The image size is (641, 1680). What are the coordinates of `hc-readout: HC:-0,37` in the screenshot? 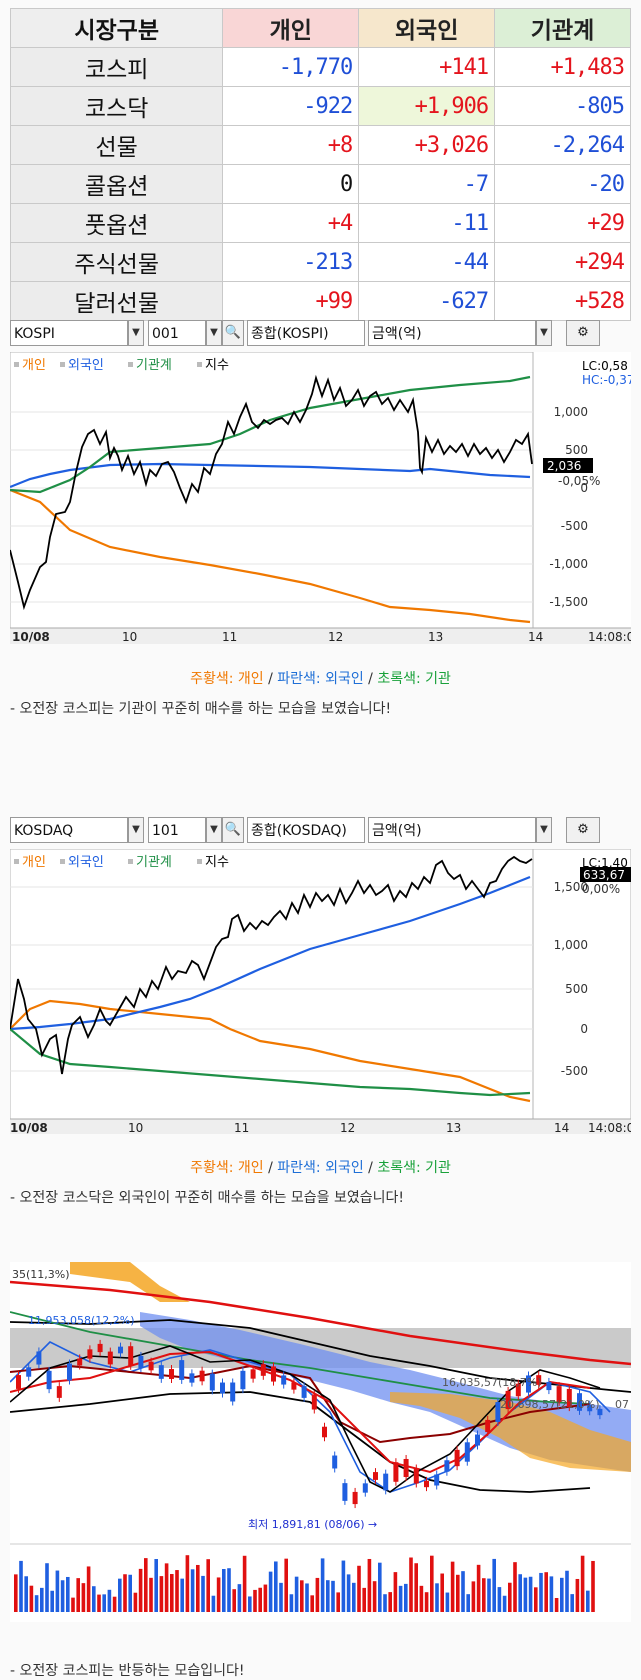 It's located at (606, 380).